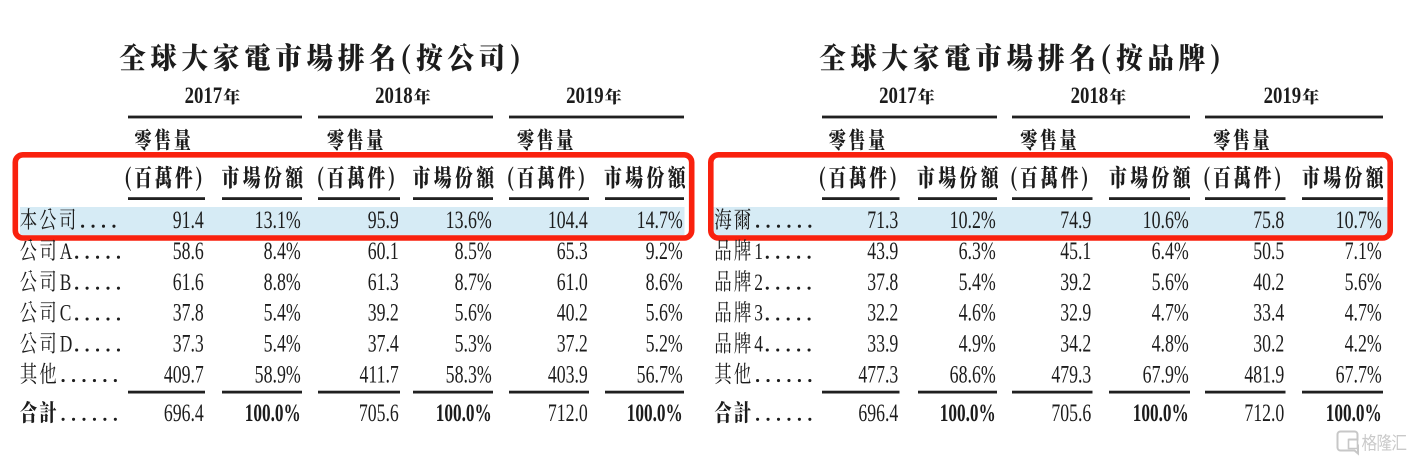 This screenshot has height=463, width=1412. Describe the element at coordinates (469, 374) in the screenshot. I see `svg-text: 58.3%` at that location.